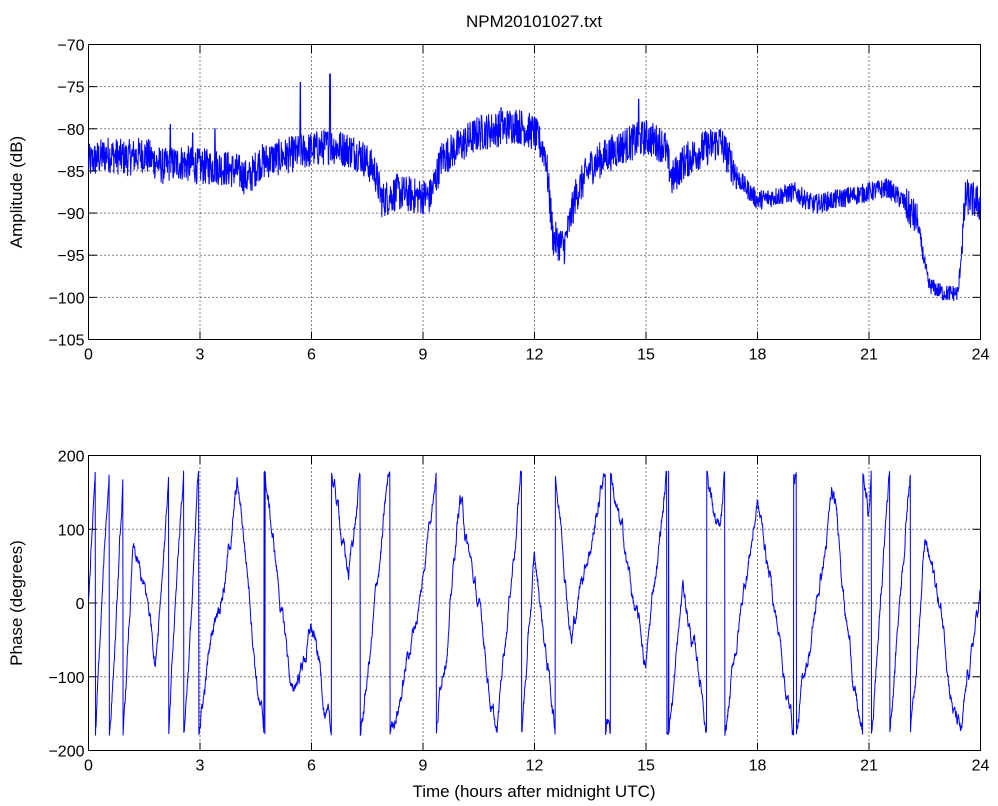 Image resolution: width=998 pixels, height=806 pixels. What do you see at coordinates (646, 766) in the screenshot?
I see `phase-x-tick-label: 15` at bounding box center [646, 766].